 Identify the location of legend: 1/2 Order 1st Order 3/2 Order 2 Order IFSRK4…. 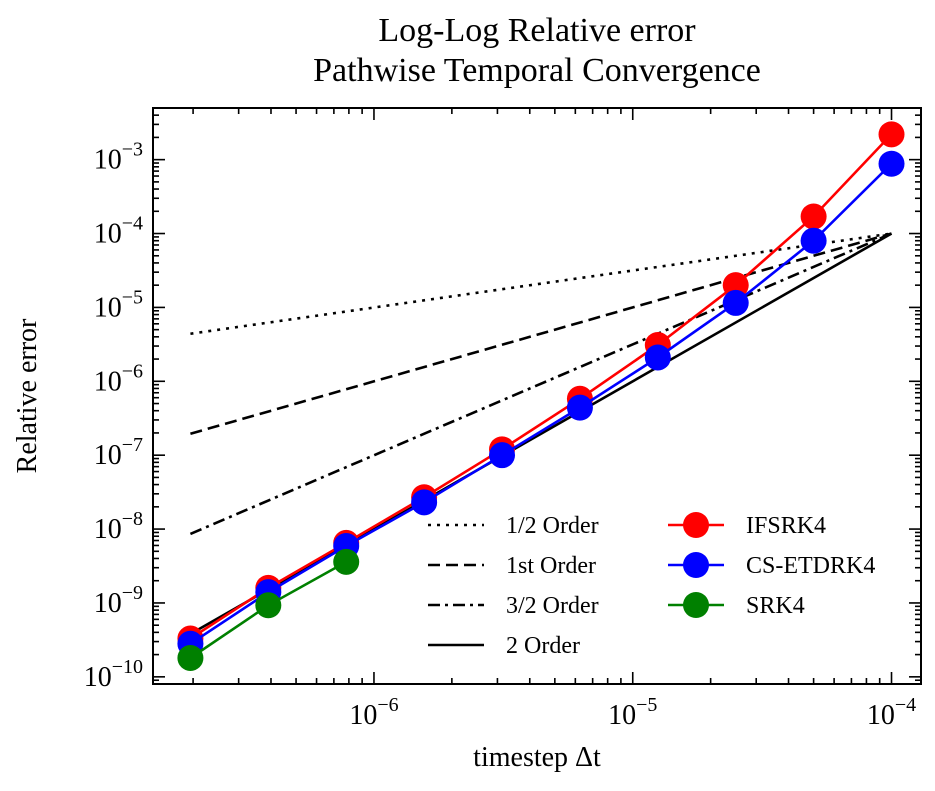
(651, 585).